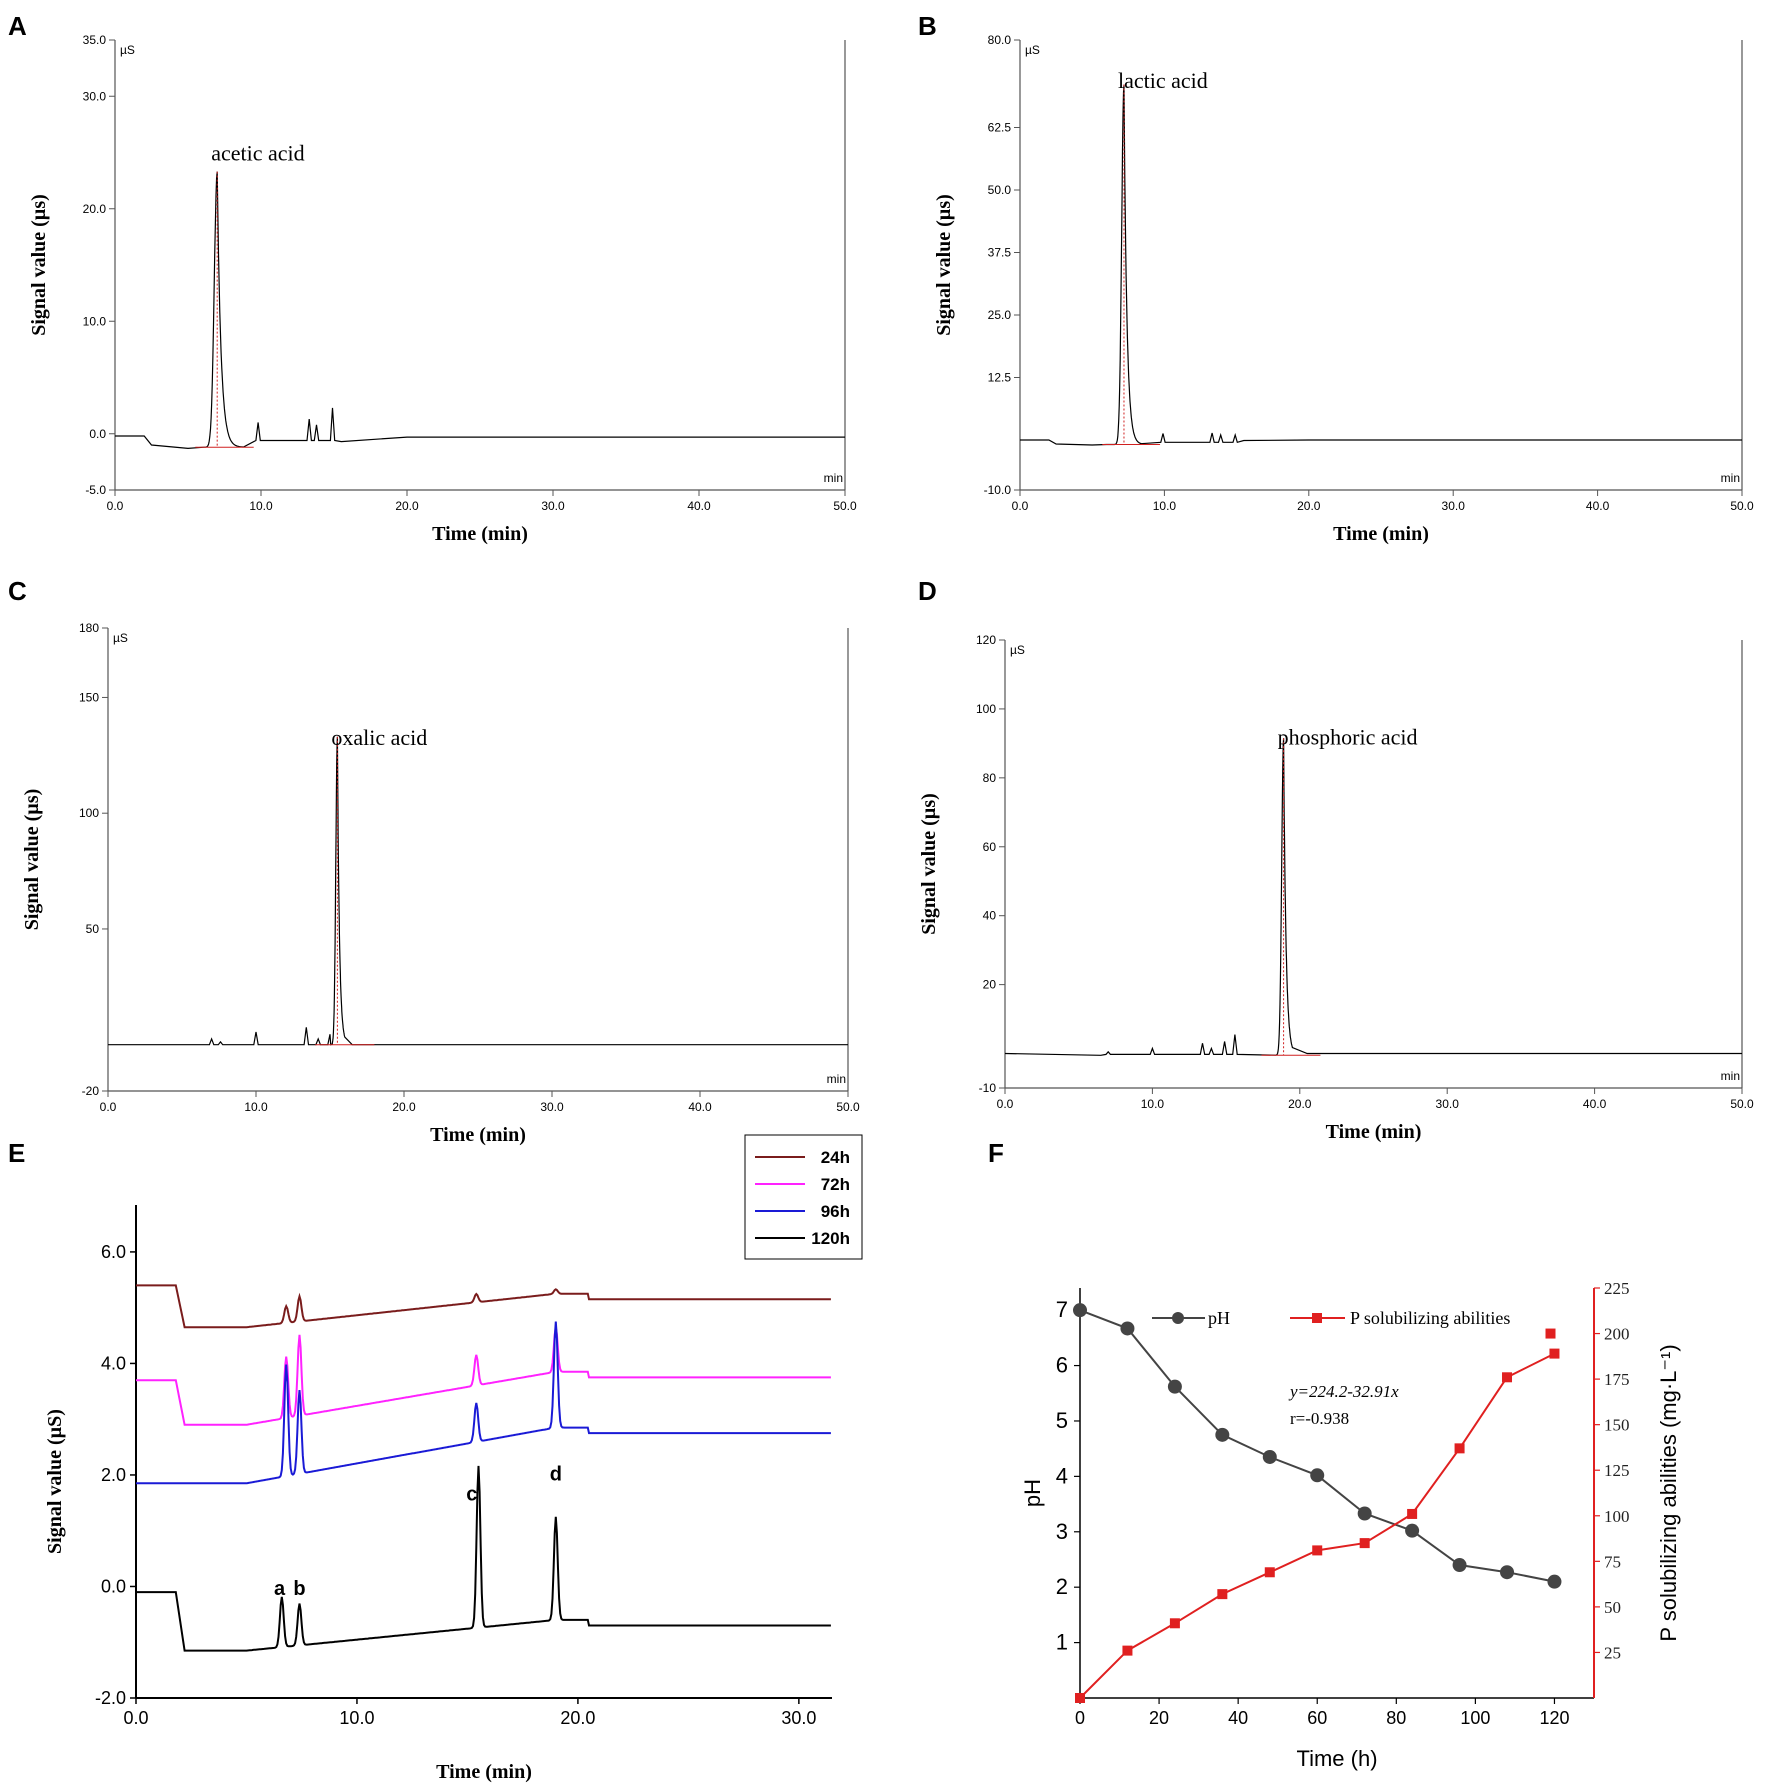 The height and width of the screenshot is (1792, 1775). Describe the element at coordinates (990, 778) in the screenshot. I see `y-tick-label: 80` at that location.